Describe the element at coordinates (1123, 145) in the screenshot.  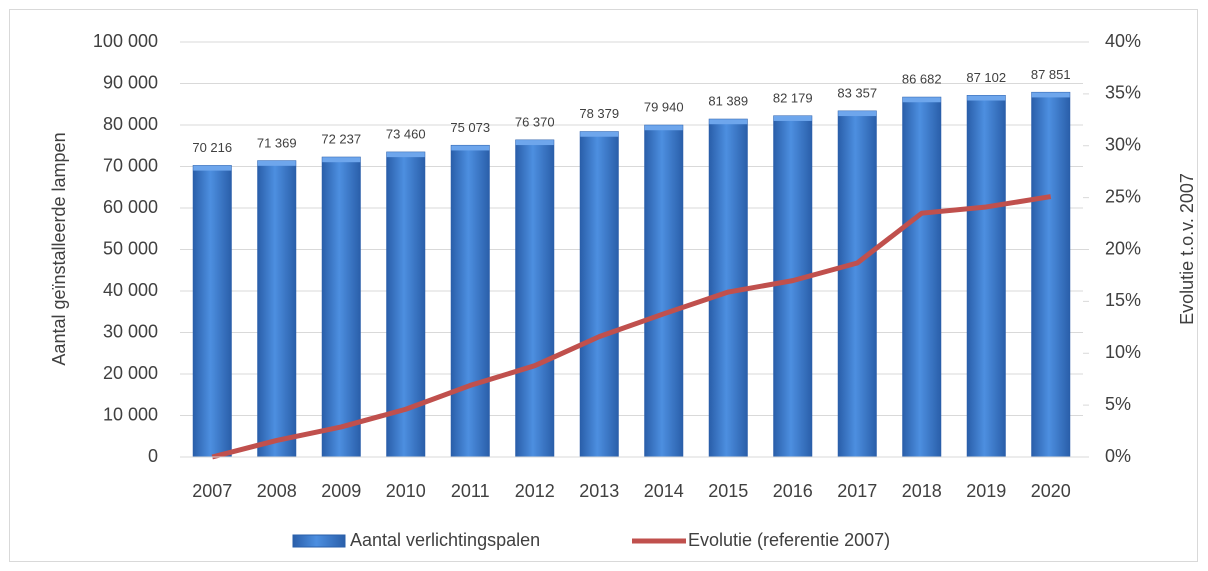
I see `y2-tick-label: 30%` at that location.